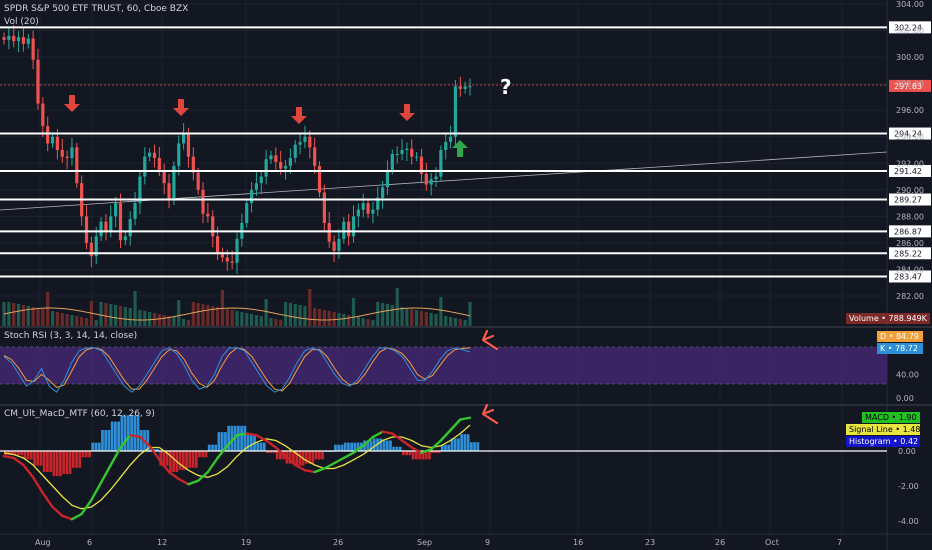  I want to click on signal-value-tag: Signal Line • 1.48, so click(883, 429).